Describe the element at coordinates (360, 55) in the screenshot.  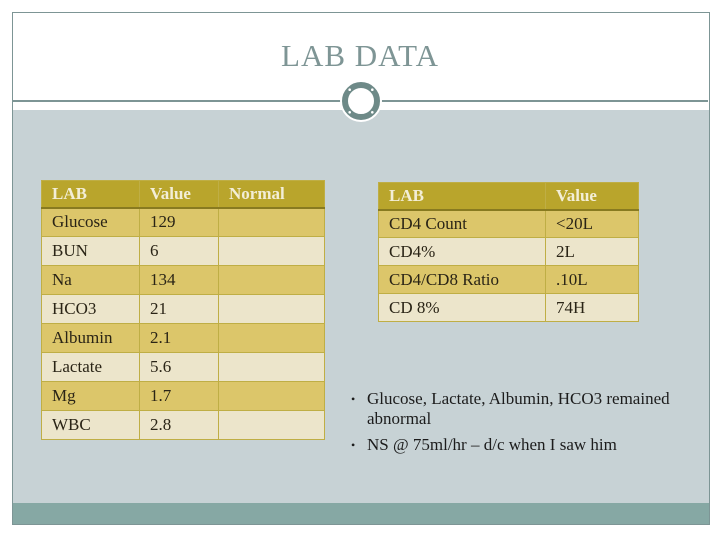
I see `page-title: LAB DATA` at that location.